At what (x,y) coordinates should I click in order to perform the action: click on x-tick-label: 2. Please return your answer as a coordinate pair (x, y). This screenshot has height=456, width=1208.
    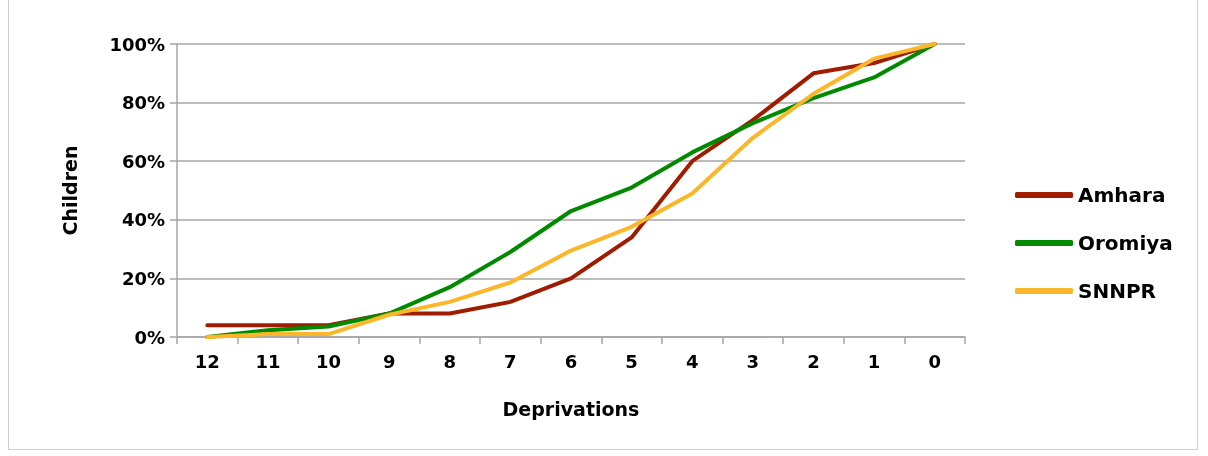
    Looking at the image, I should click on (813, 361).